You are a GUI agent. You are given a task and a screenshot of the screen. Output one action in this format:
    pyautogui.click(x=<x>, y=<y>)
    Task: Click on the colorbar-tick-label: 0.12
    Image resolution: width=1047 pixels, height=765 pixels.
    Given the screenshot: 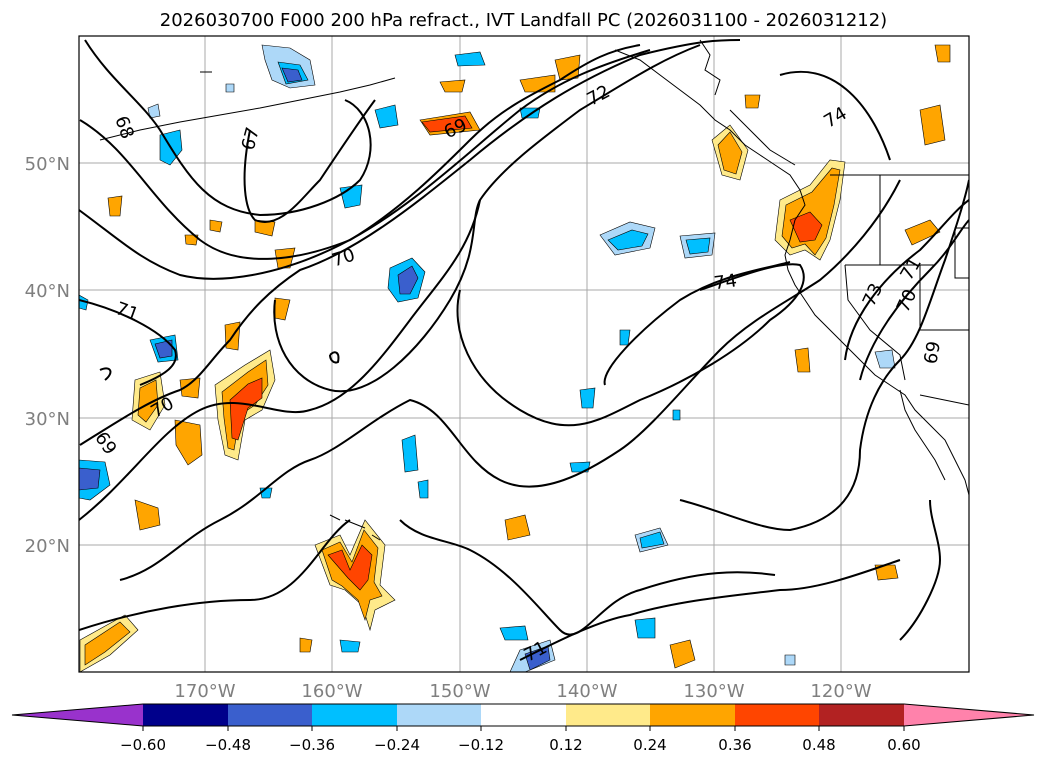 What is the action you would take?
    pyautogui.click(x=565, y=745)
    